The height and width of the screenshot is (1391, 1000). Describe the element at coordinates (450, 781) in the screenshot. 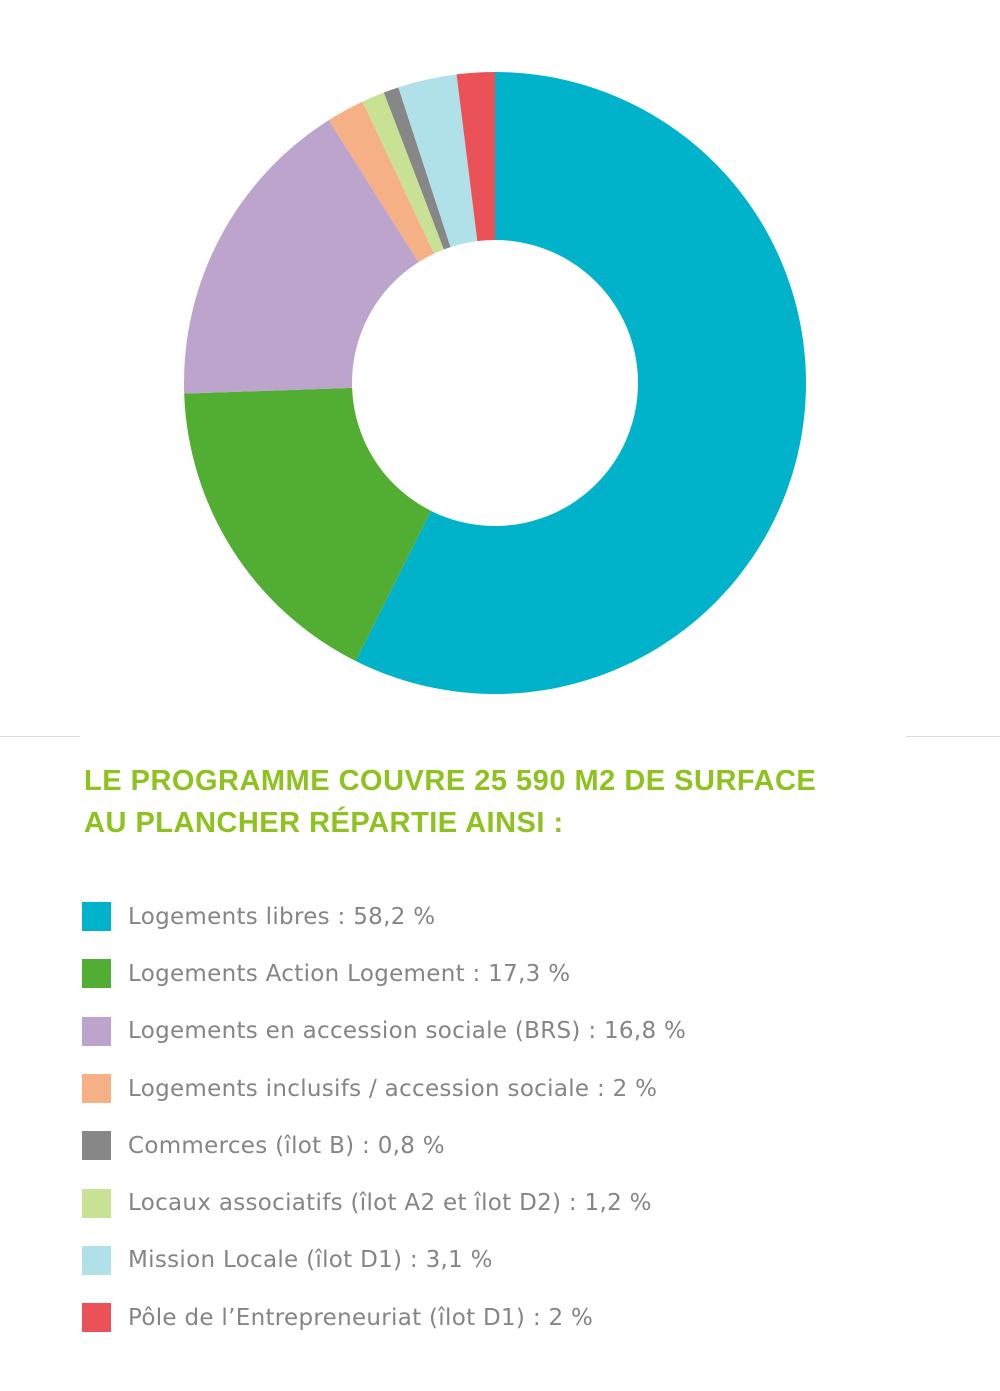

I see `title-line-1: LE PROGRAMME COUVRE 25 590 M2 DE SURFACE` at that location.